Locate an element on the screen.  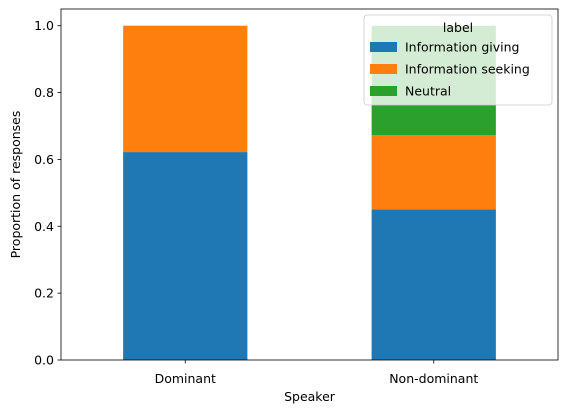
y-tick-label: 0.0 is located at coordinates (44, 360).